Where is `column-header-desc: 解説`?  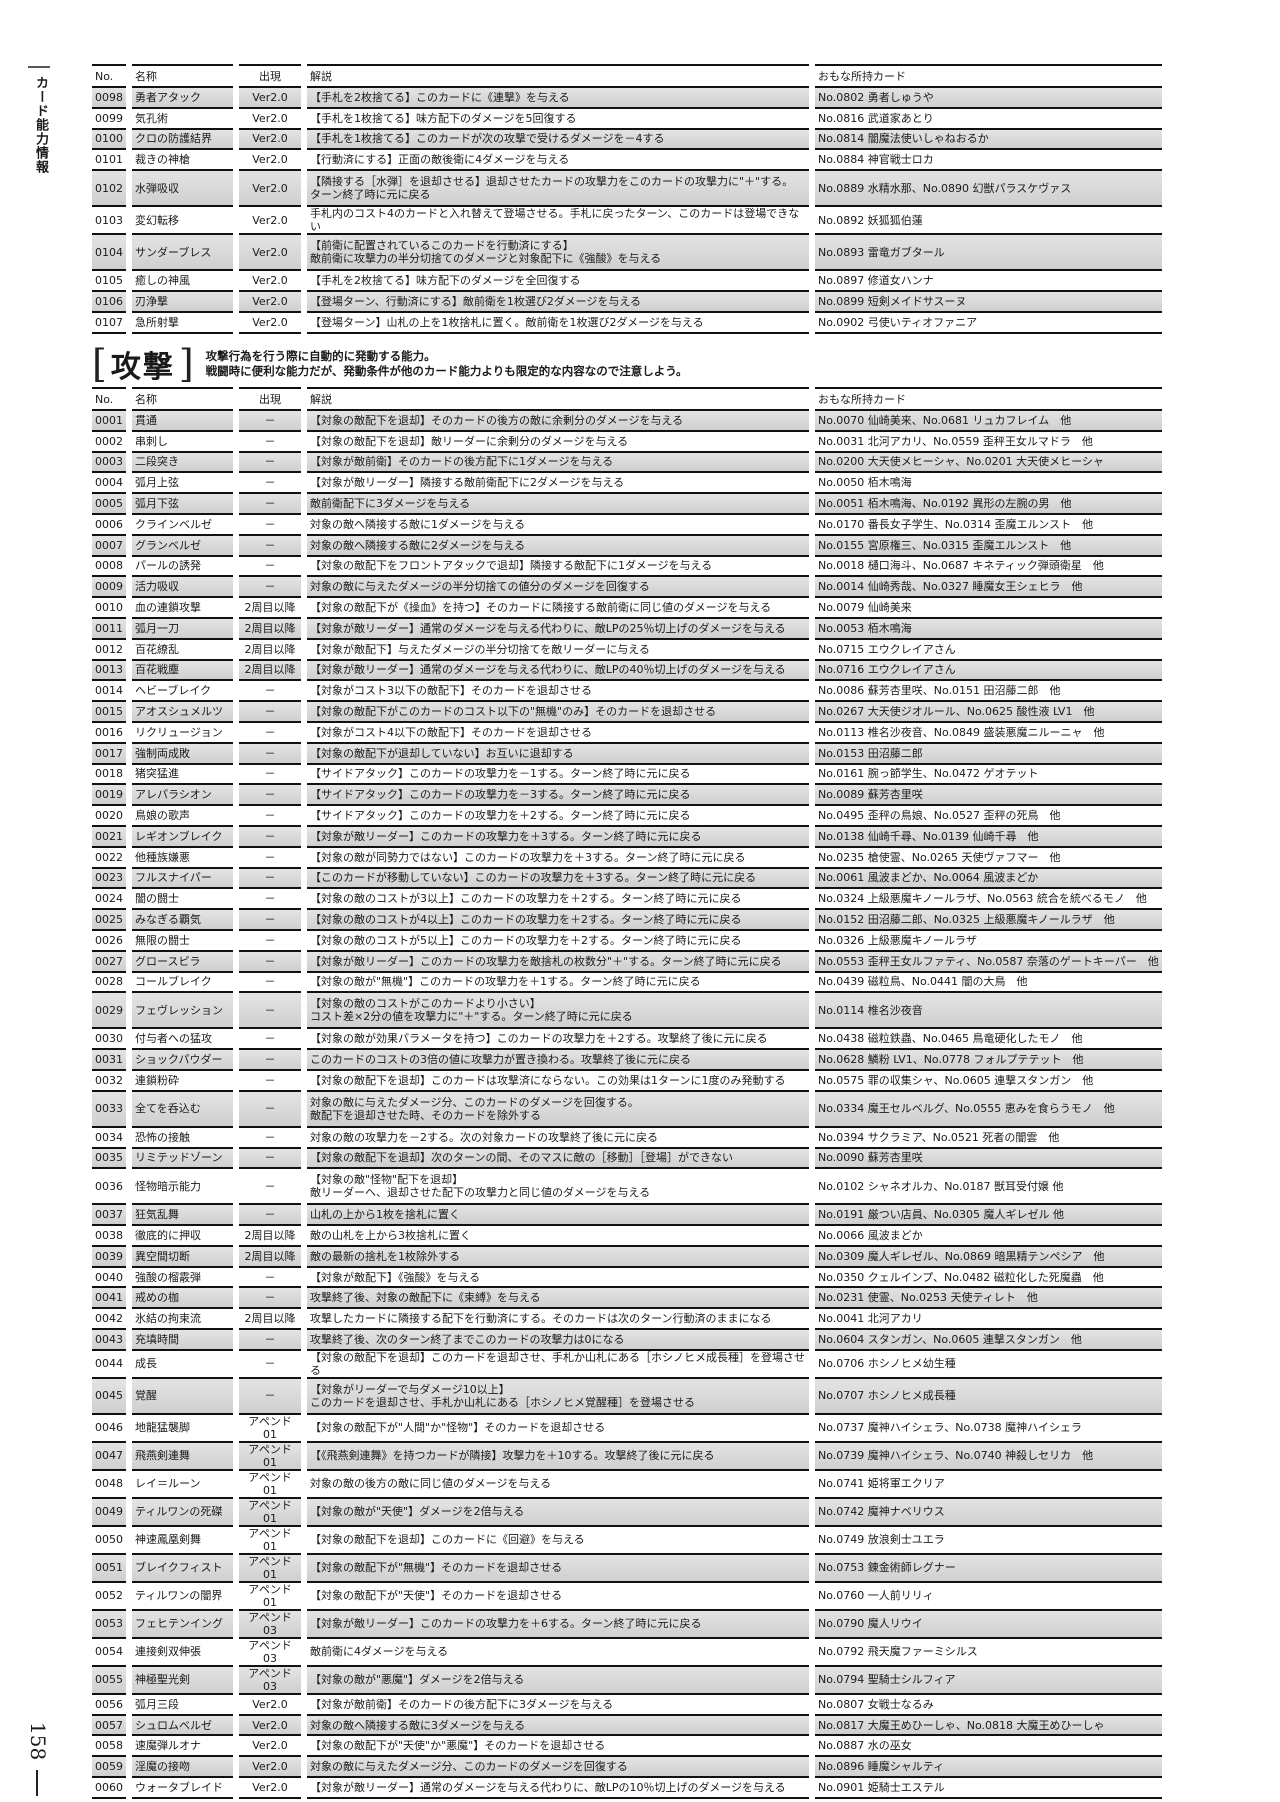
column-header-desc: 解説 is located at coordinates (558, 75).